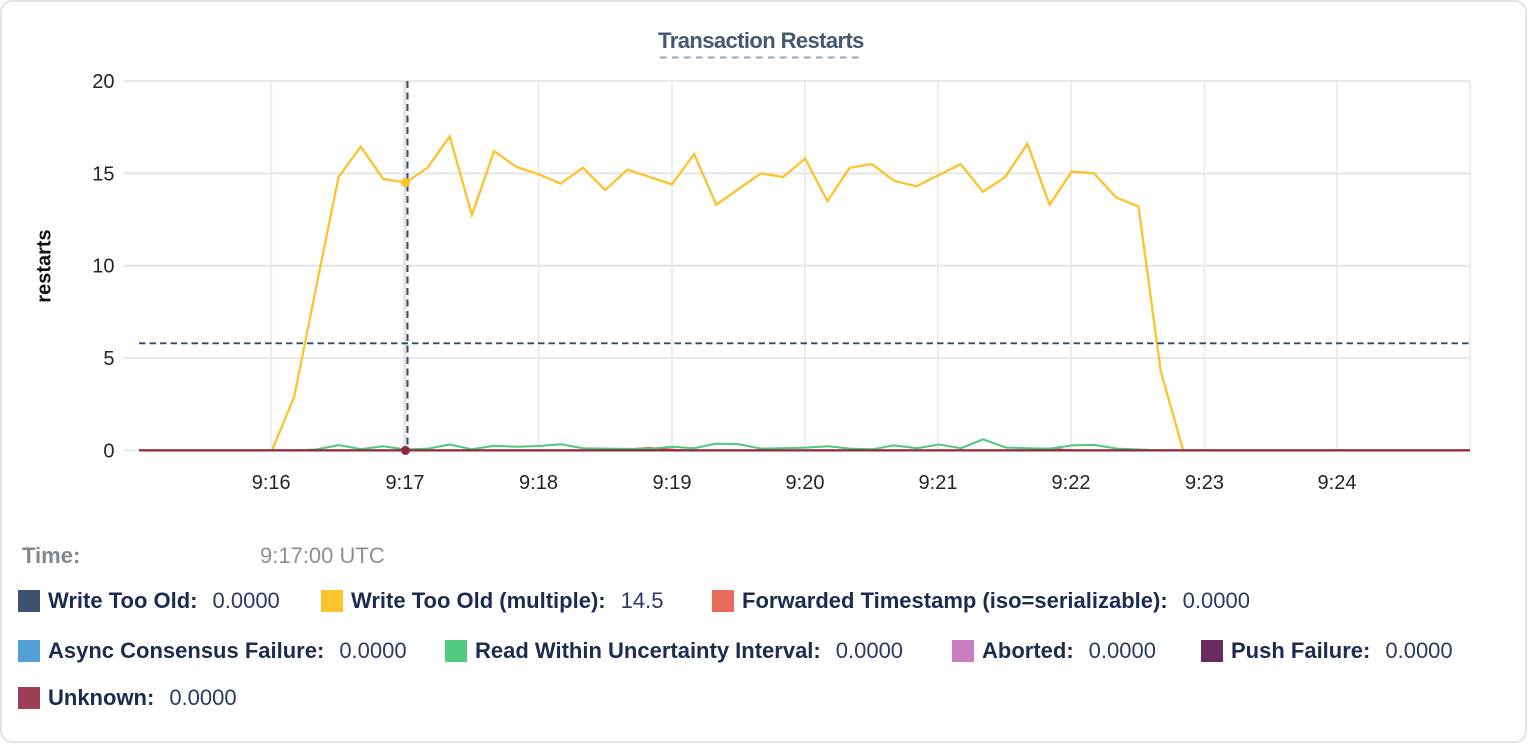 This screenshot has height=744, width=1528. I want to click on svg-text: 15, so click(103, 174).